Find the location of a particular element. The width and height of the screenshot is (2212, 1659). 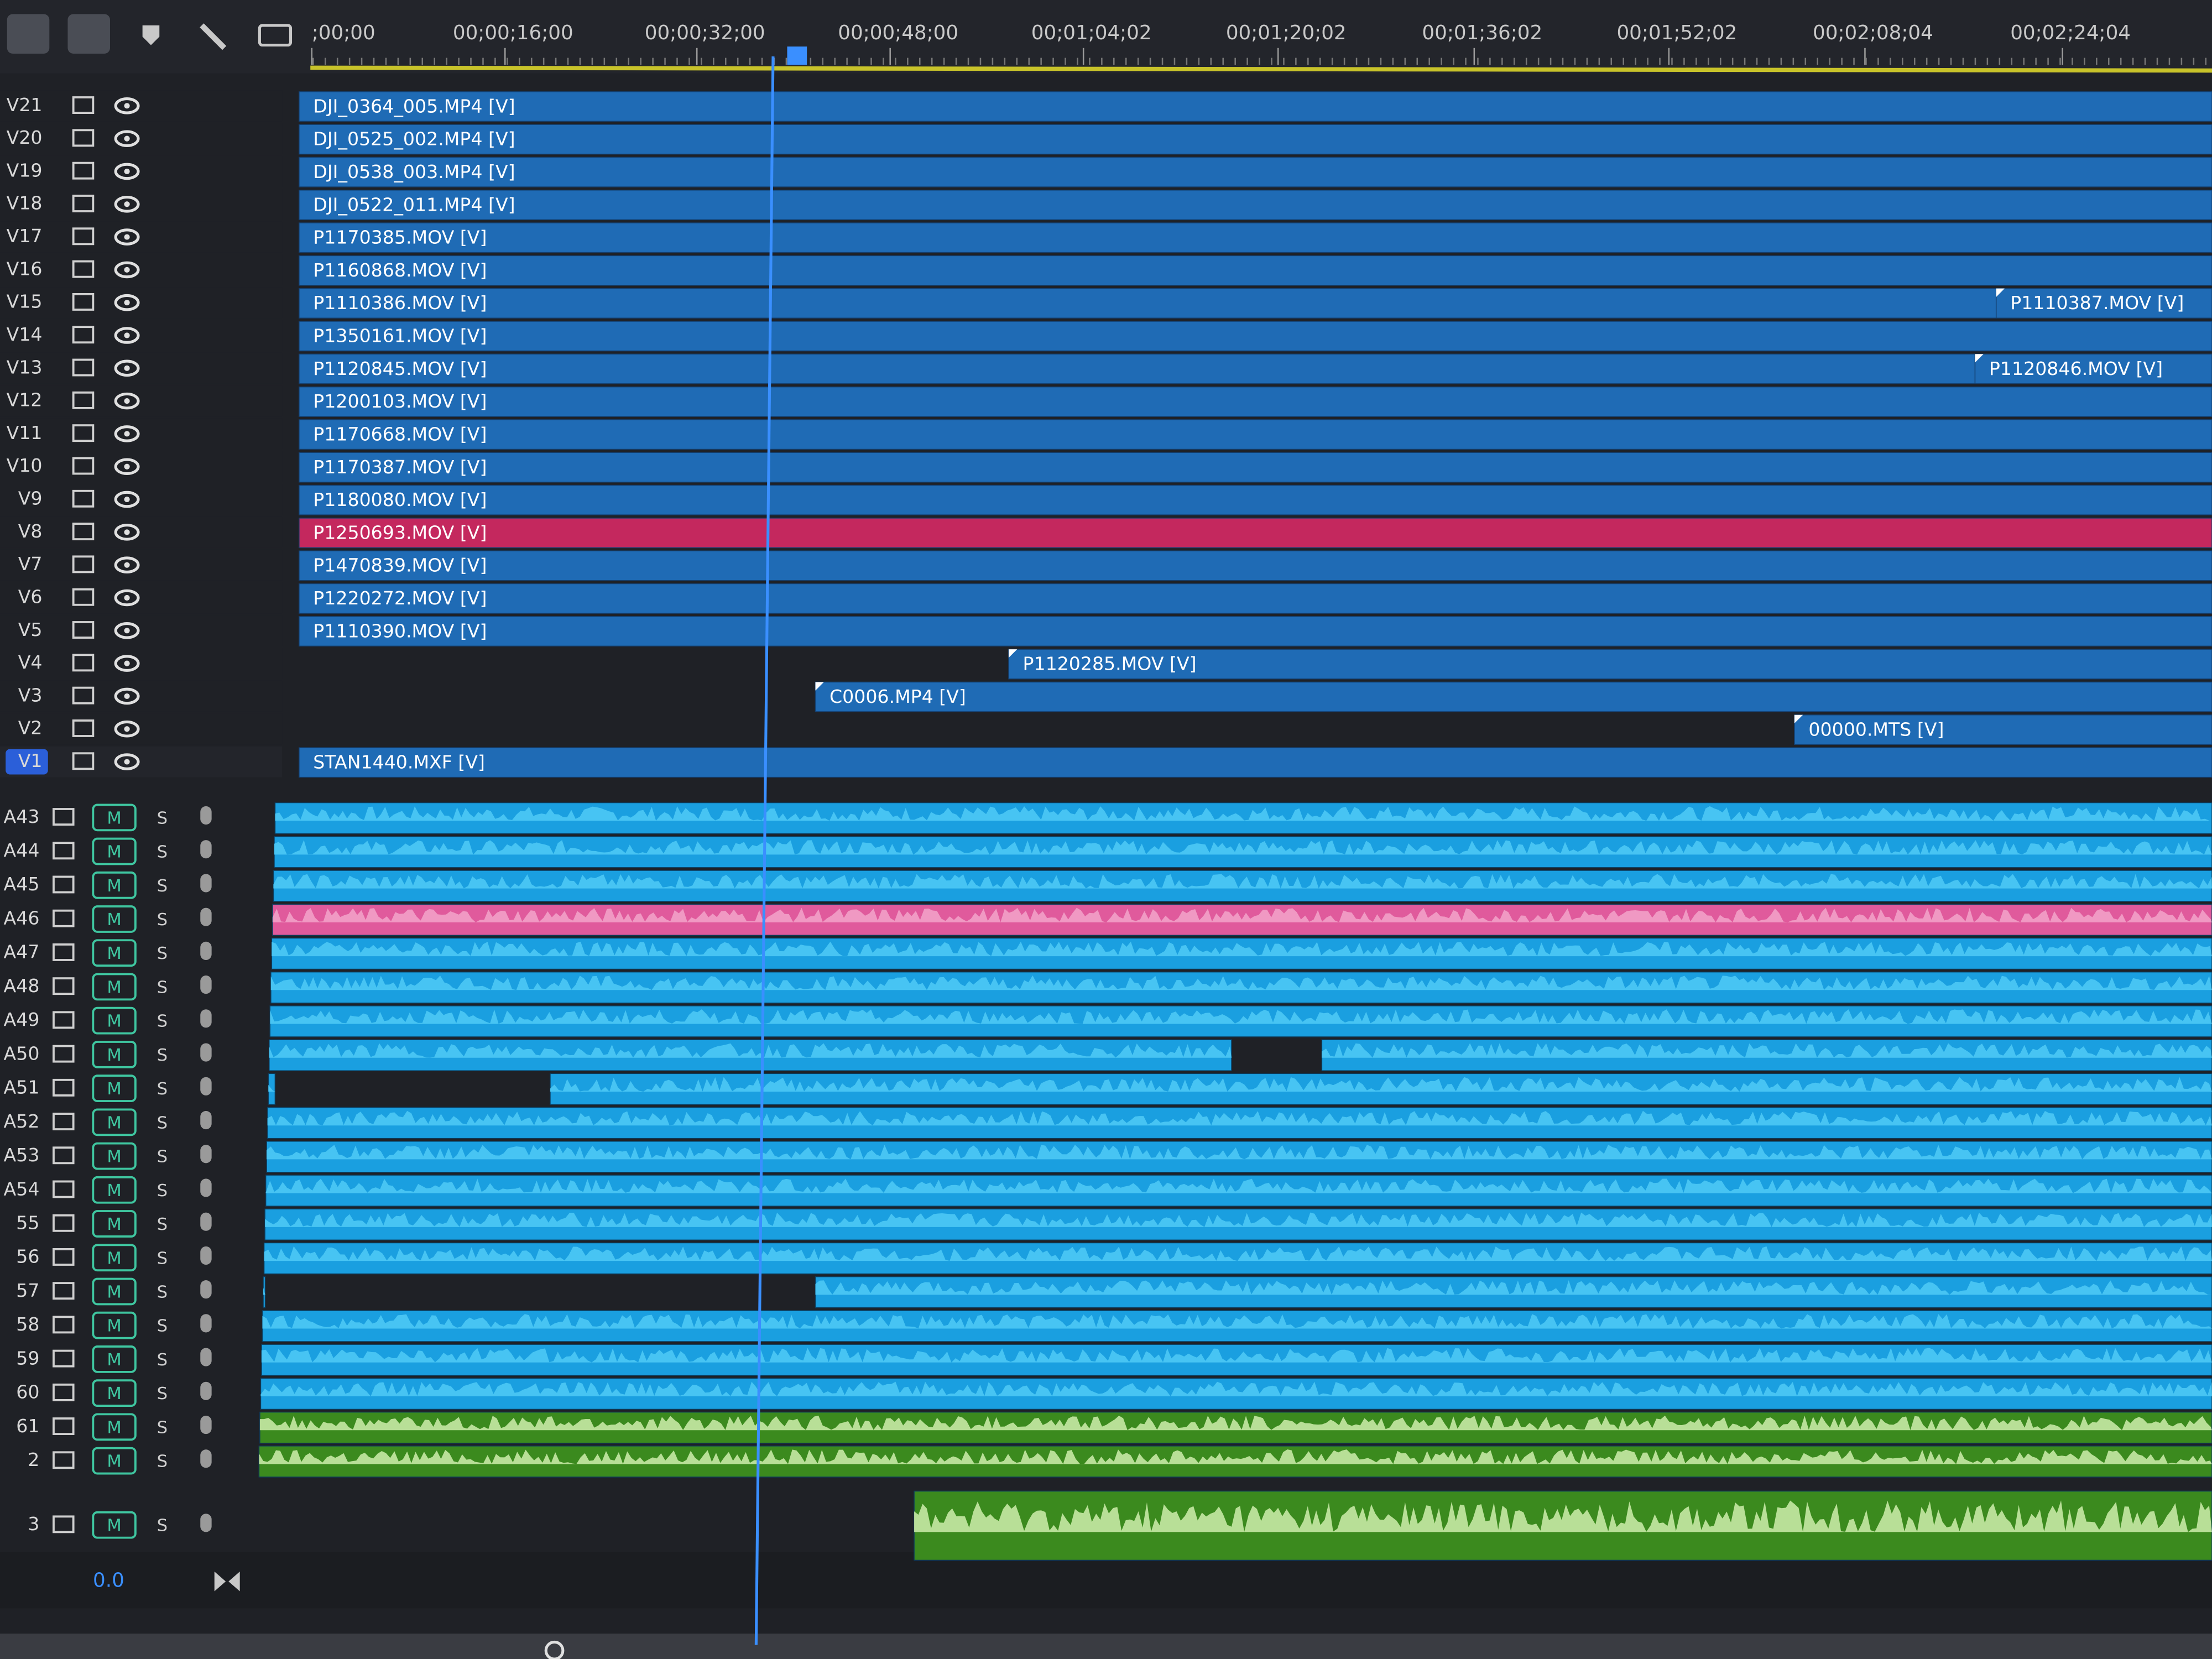

snap-button is located at coordinates (29, 34).